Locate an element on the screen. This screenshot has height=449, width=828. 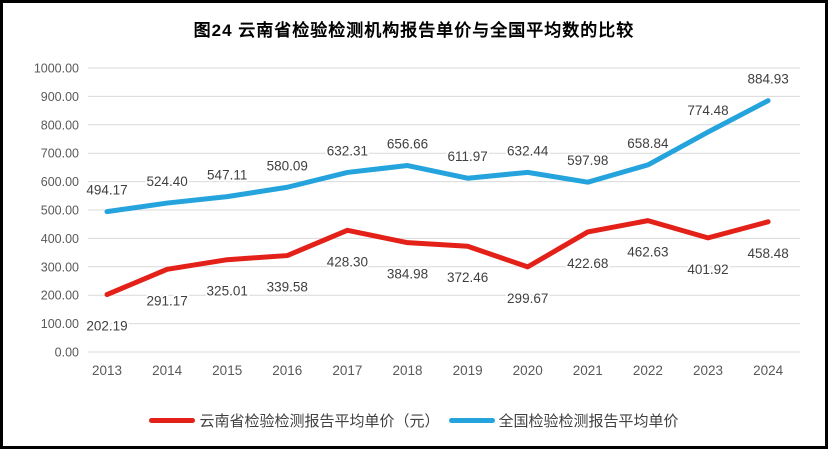
data-label: 384.98 is located at coordinates (407, 274).